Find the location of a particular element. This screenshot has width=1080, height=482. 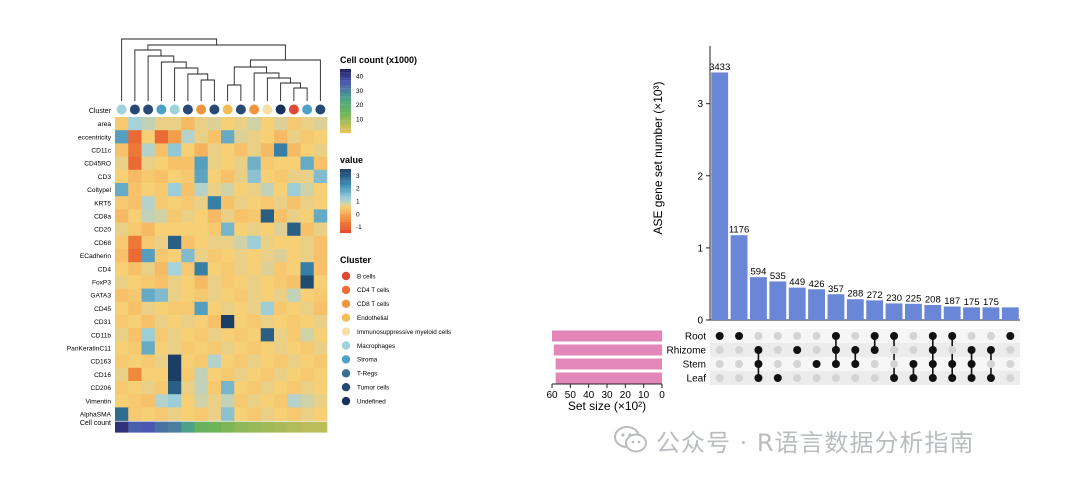

cluster-legend-label: CD4 T cells is located at coordinates (373, 290).